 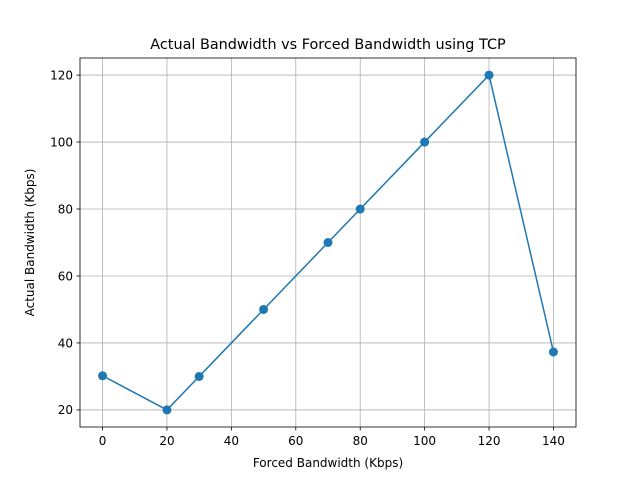 What do you see at coordinates (65, 276) in the screenshot?
I see `y-tick-label: 60` at bounding box center [65, 276].